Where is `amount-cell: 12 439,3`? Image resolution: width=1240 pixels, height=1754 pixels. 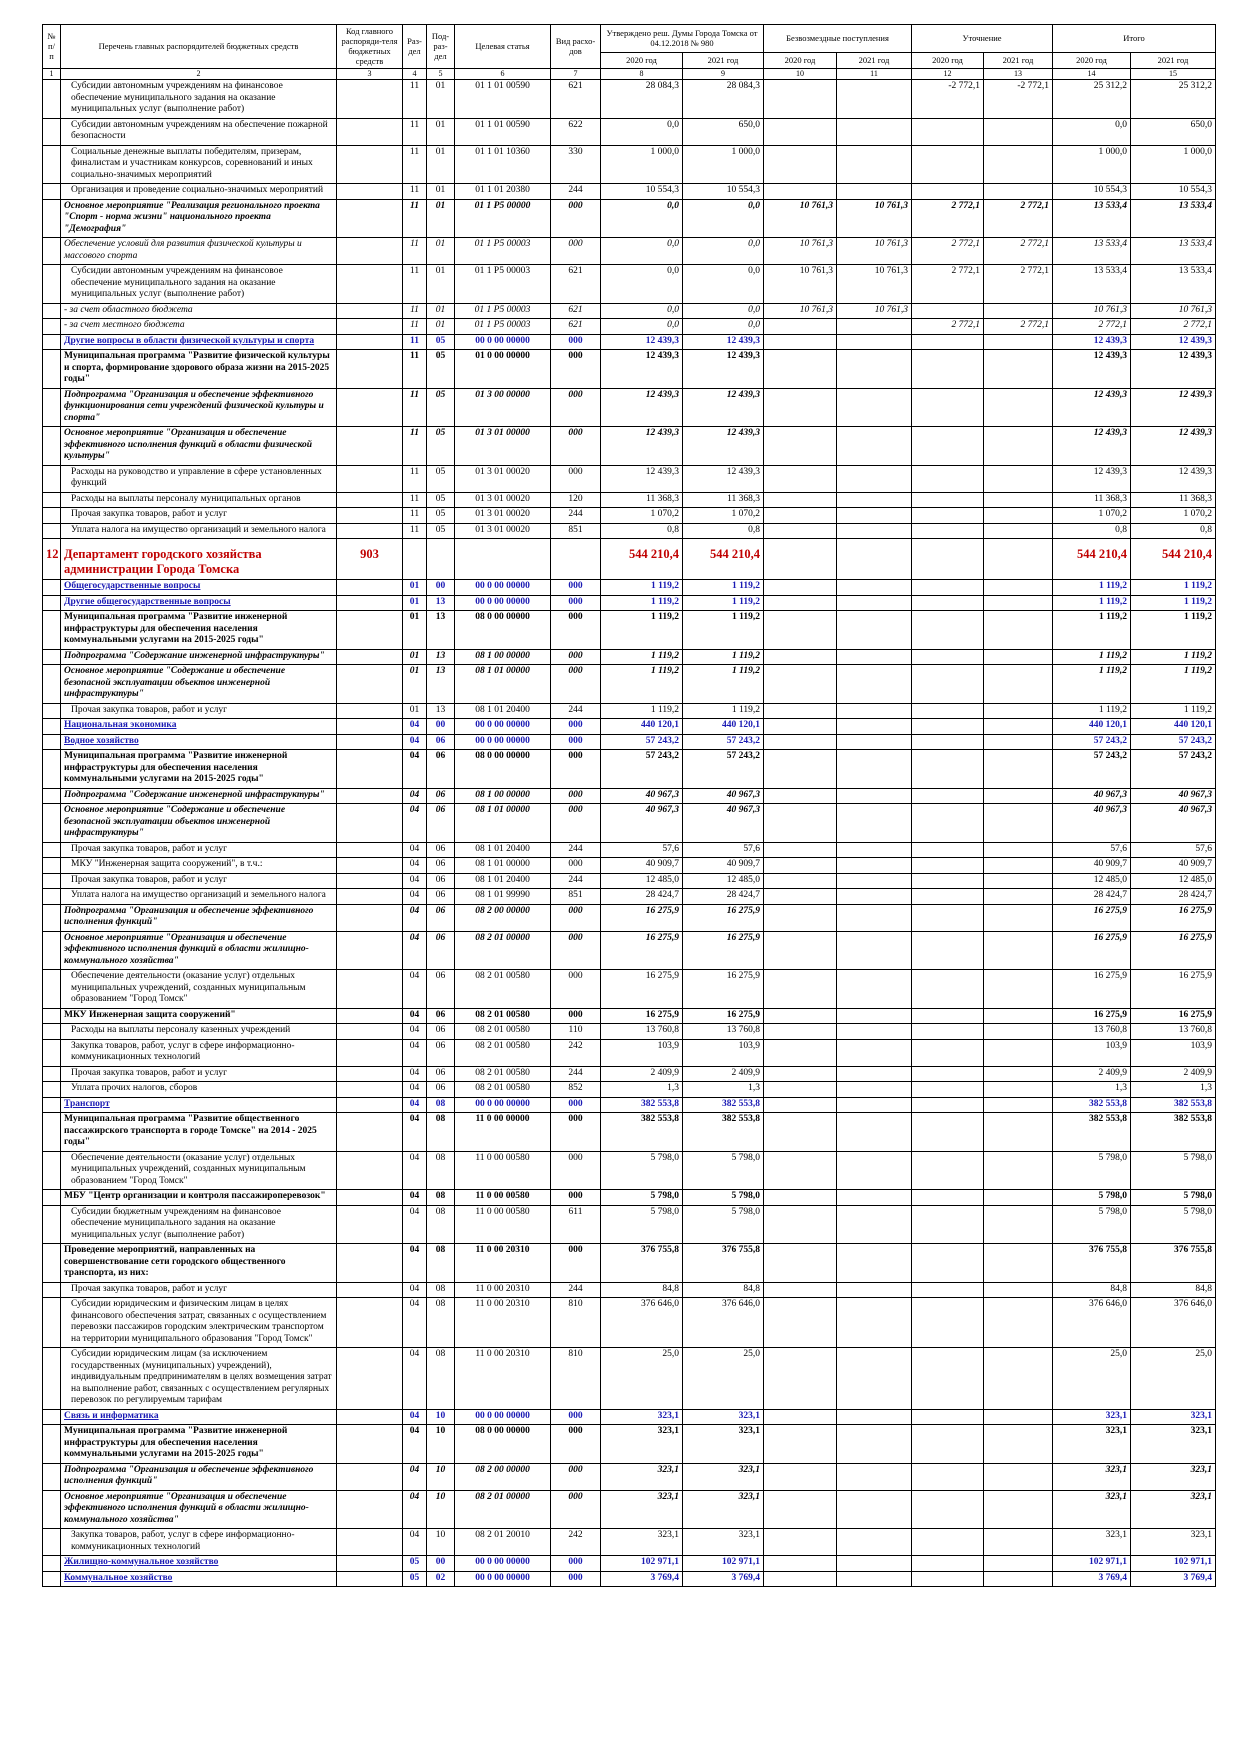
amount-cell: 12 439,3 is located at coordinates (723, 407).